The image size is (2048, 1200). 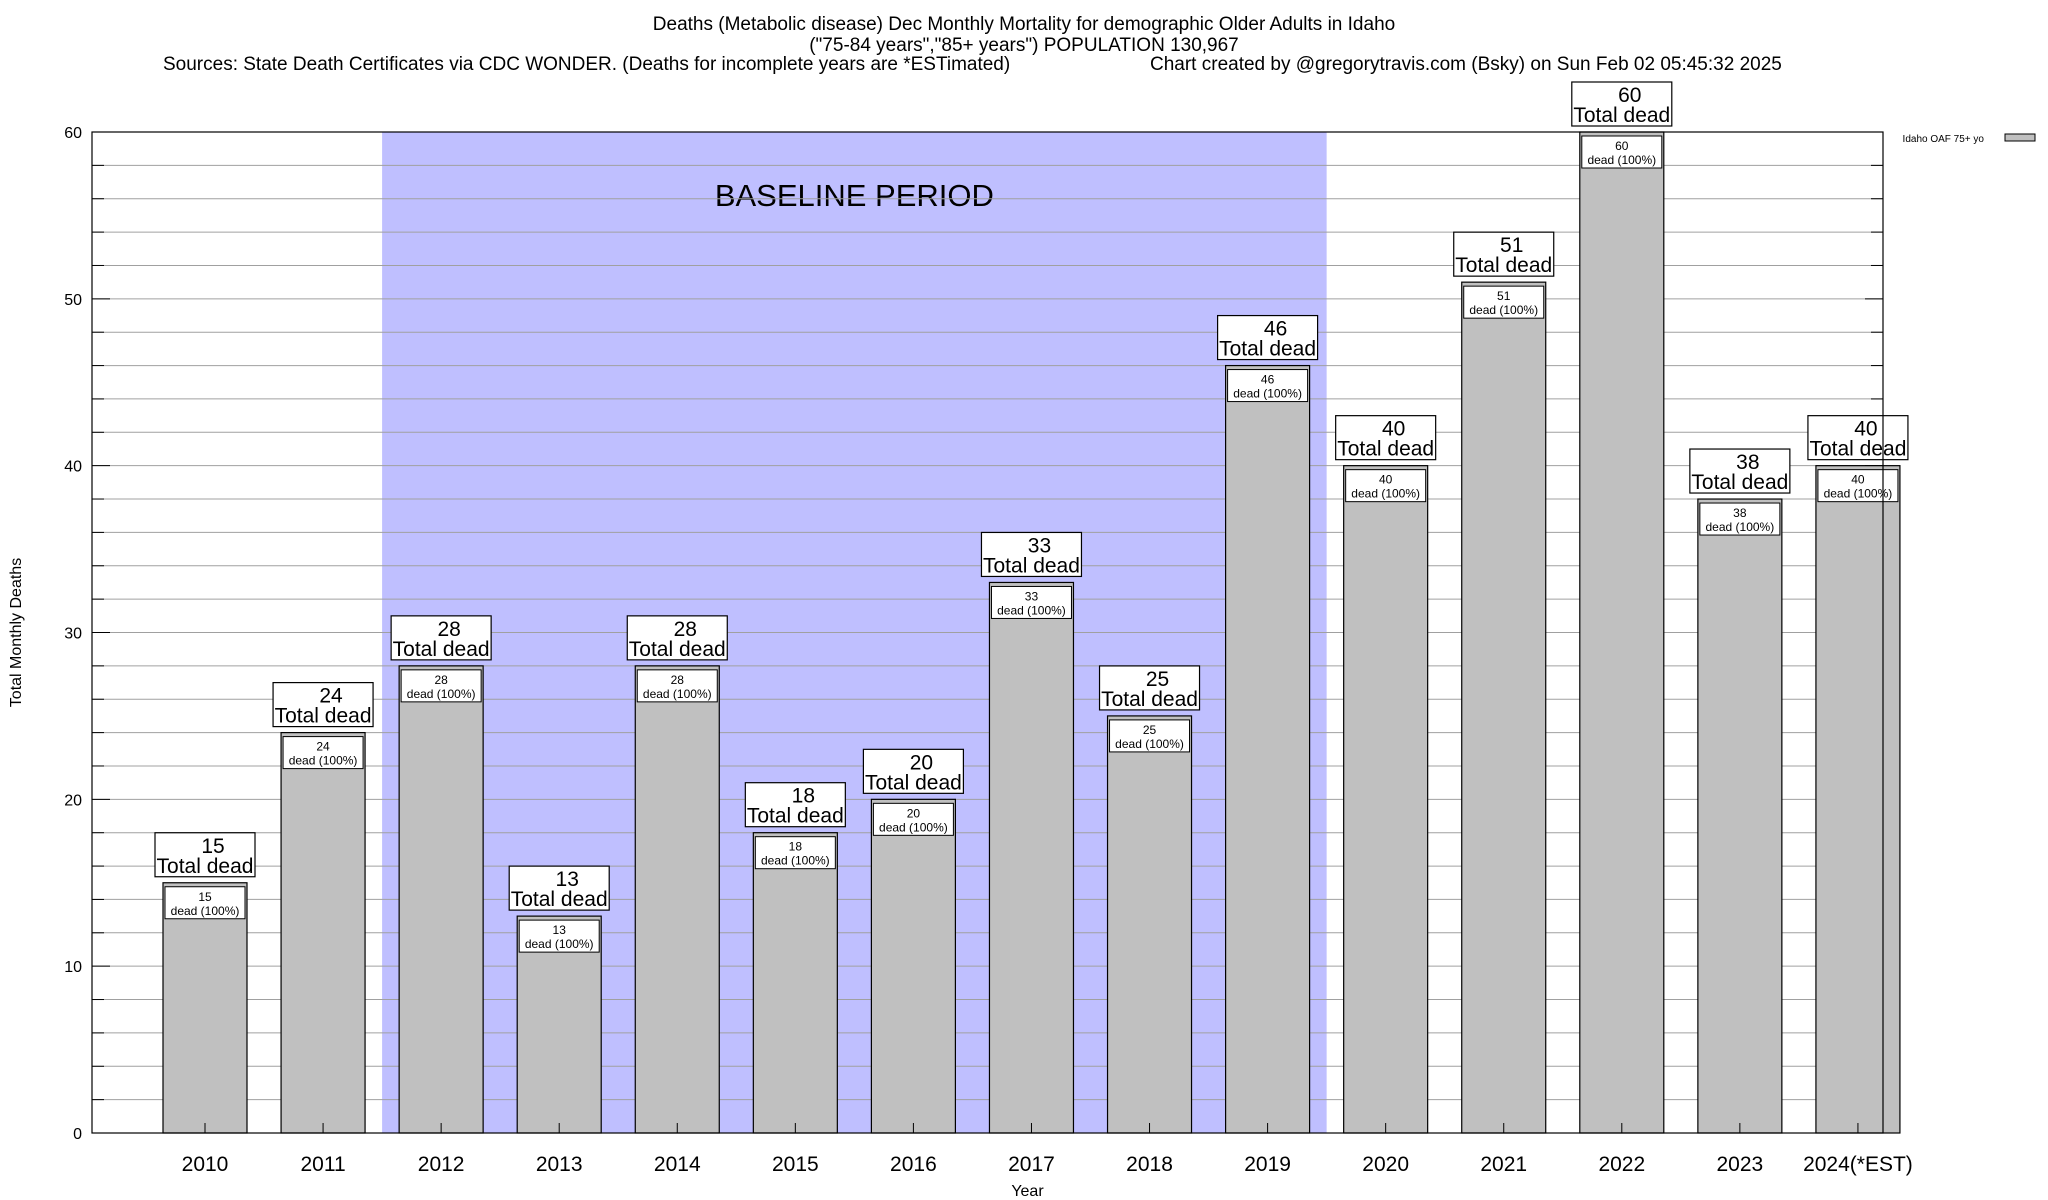 What do you see at coordinates (331, 696) in the screenshot?
I see `bar-total-value: 24` at bounding box center [331, 696].